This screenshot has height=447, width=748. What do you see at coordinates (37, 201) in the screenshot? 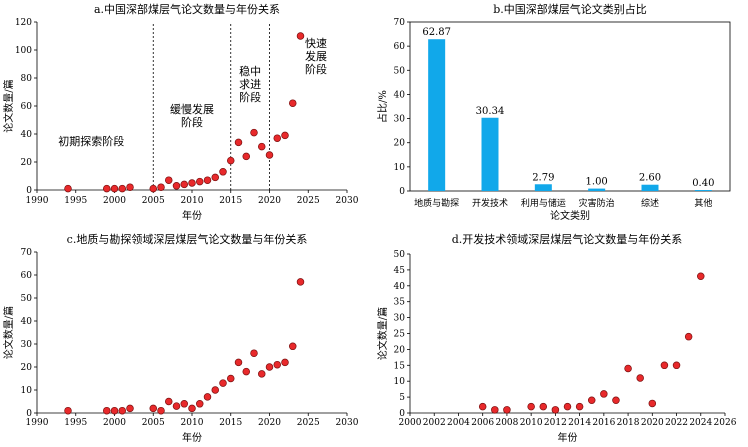
I see `x-tick-label: 1990` at bounding box center [37, 201].